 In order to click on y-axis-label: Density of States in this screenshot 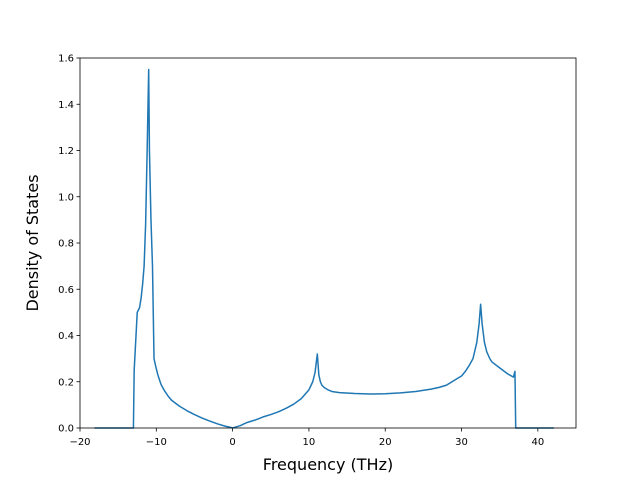, I will do `click(32, 242)`.